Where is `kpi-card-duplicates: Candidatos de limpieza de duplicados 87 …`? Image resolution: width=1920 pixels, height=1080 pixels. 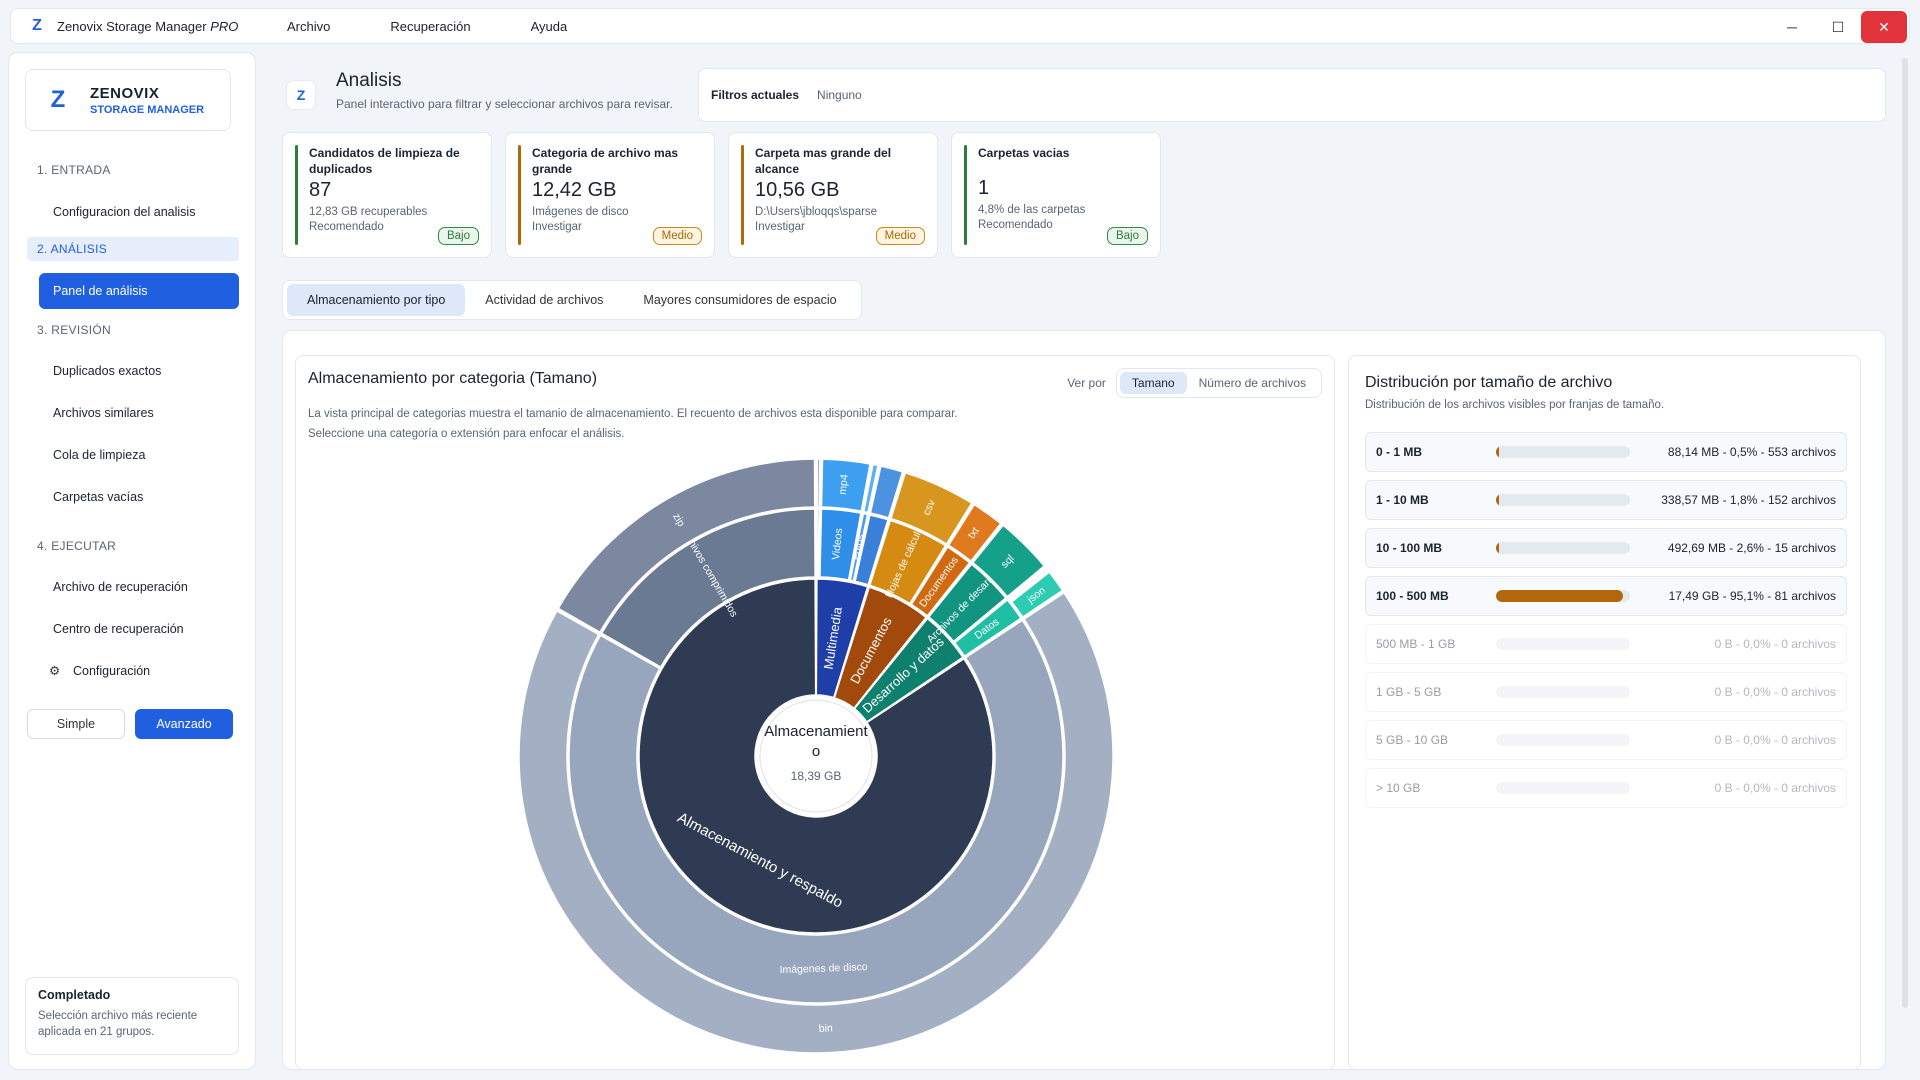
kpi-card-duplicates: Candidatos de limpieza de duplicados 87 … is located at coordinates (387, 195).